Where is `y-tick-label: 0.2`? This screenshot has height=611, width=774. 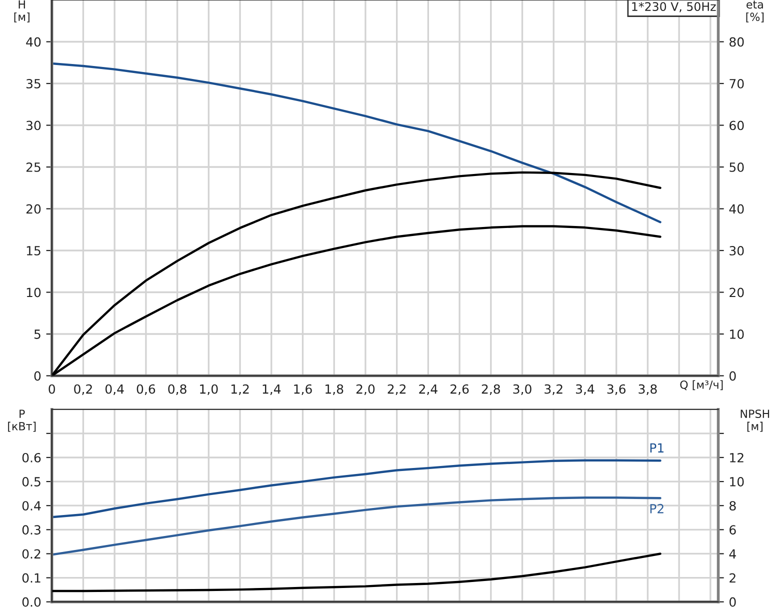 y-tick-label: 0.2 is located at coordinates (31, 554).